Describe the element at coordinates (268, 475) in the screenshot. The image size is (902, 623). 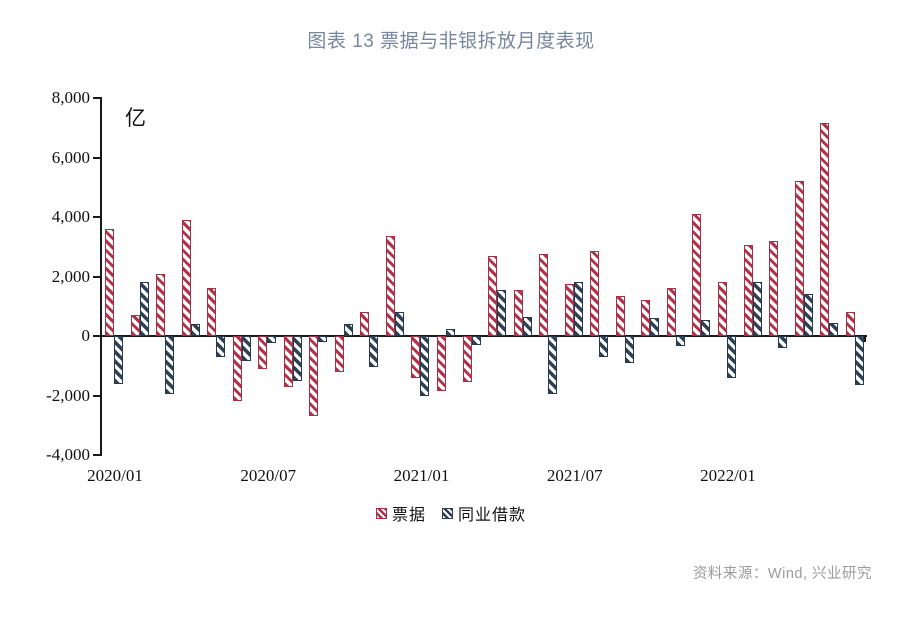
I see `x-tick-label: 2020/07` at that location.